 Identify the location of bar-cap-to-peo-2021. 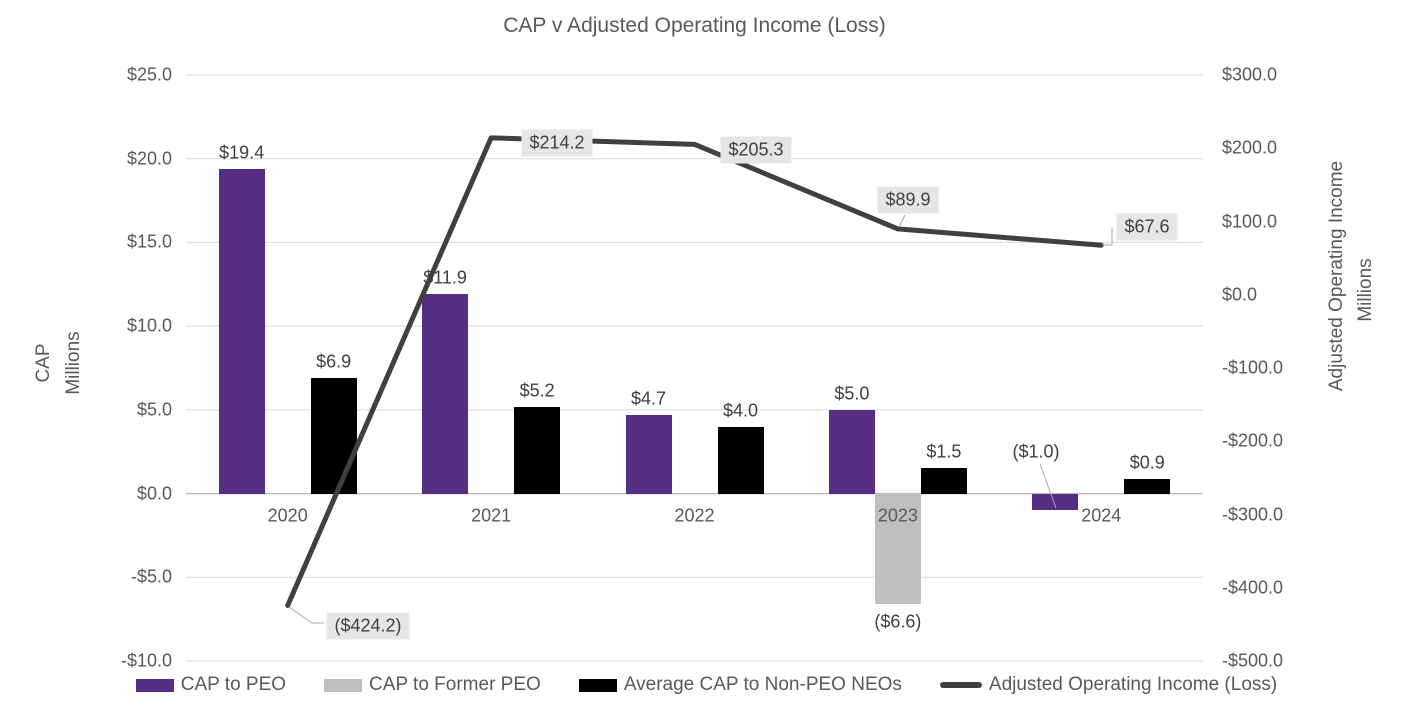
(445, 394).